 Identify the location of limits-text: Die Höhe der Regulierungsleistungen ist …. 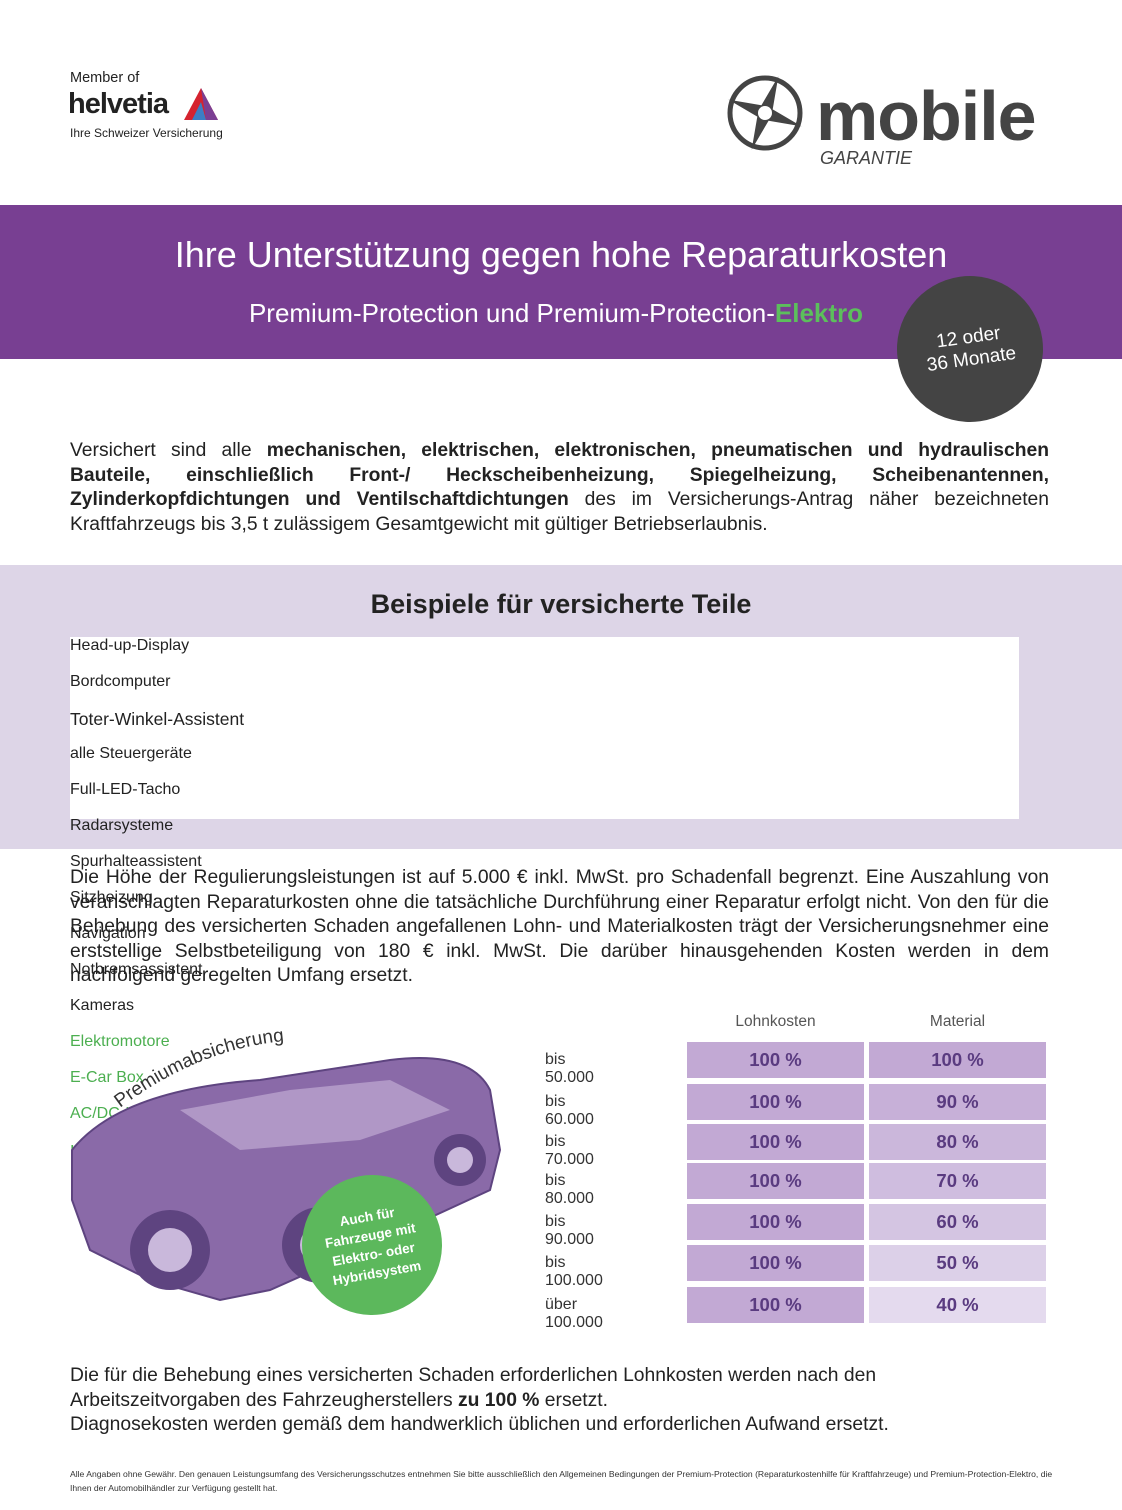
(559, 927).